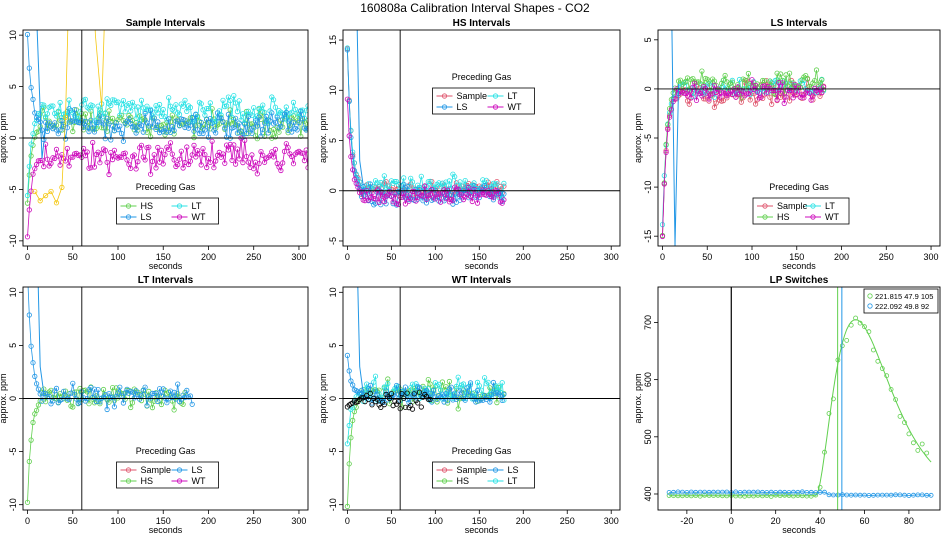  I want to click on legend-label: LS, so click(146, 217).